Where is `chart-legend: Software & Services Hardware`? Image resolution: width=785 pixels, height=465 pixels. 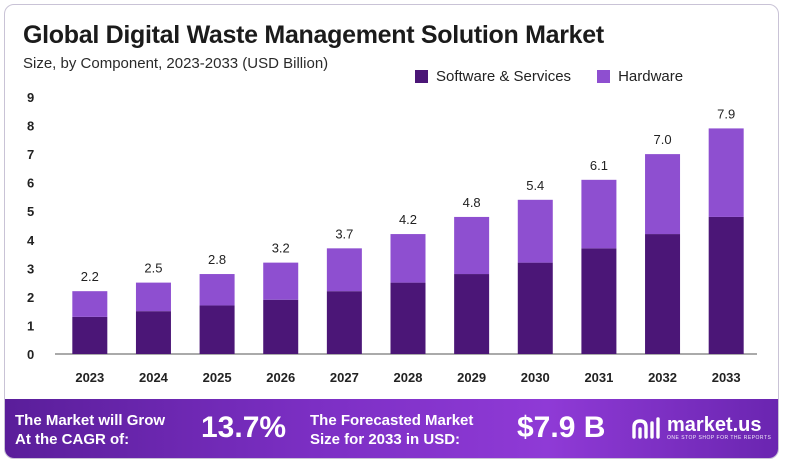 chart-legend: Software & Services Hardware is located at coordinates (549, 76).